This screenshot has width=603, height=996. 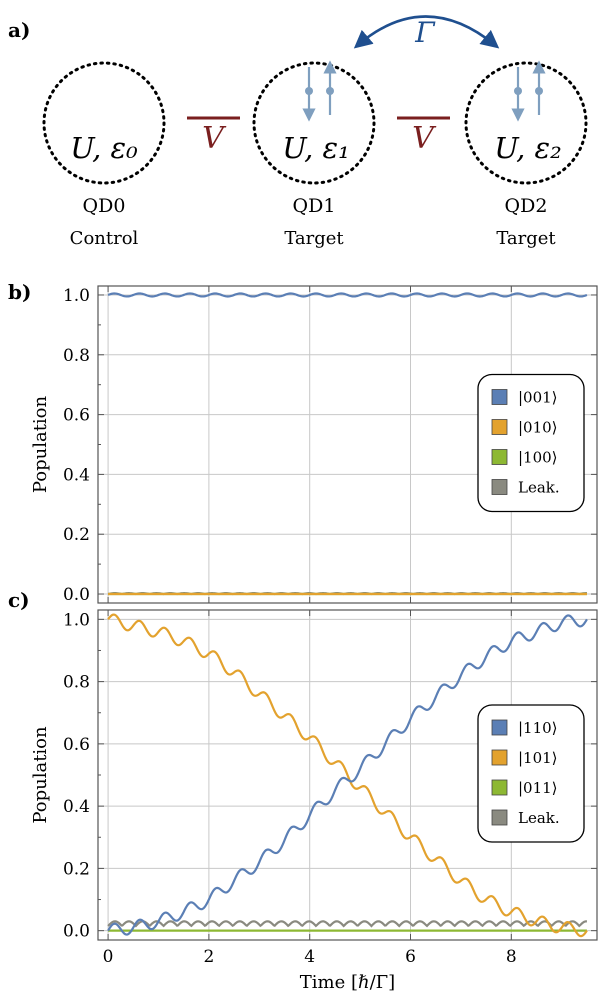 What do you see at coordinates (315, 148) in the screenshot?
I see `dot-qd1-params: U, ε₁` at bounding box center [315, 148].